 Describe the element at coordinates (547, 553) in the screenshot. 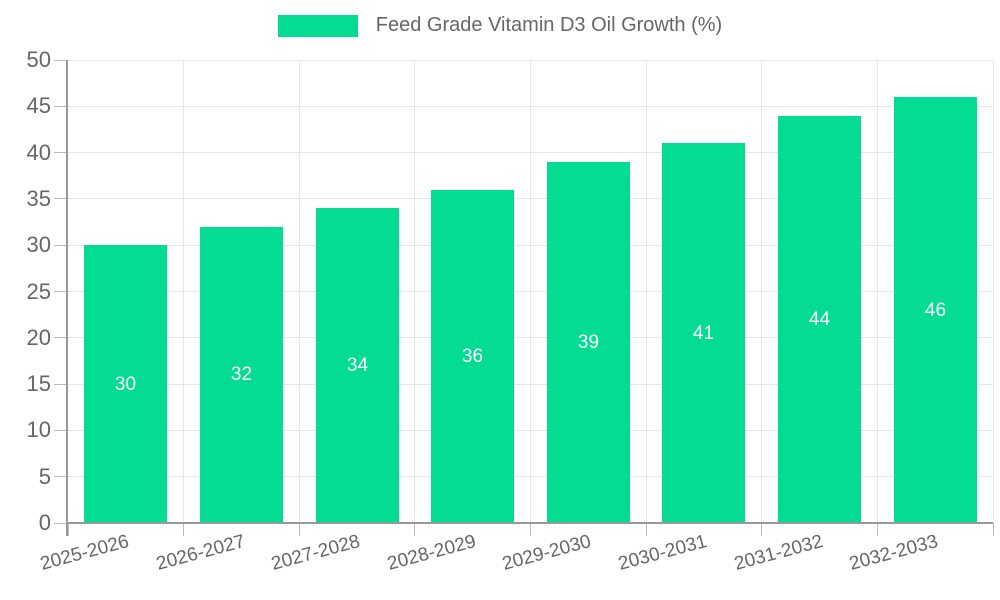

I see `x-axis-label: 2029-2030` at that location.